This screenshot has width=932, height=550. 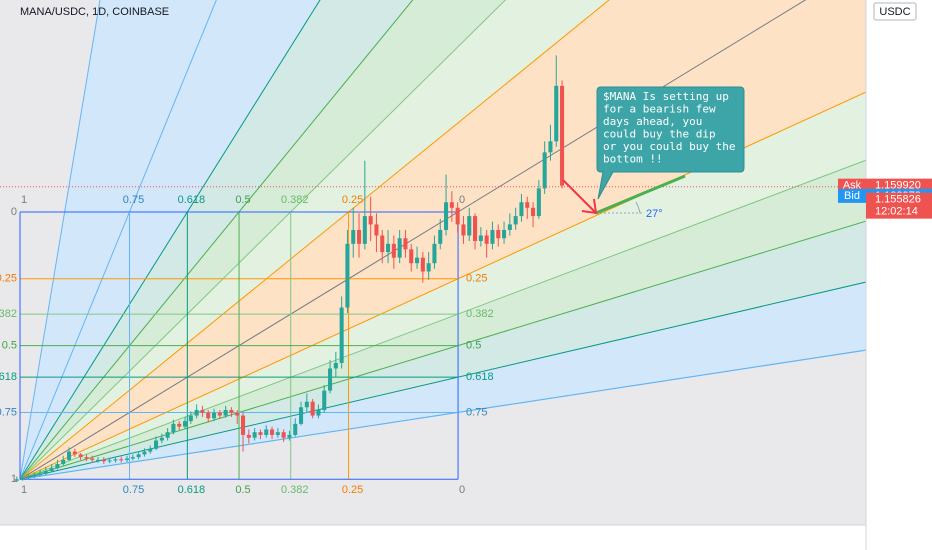 I want to click on arrow-shaft, so click(x=579, y=196).